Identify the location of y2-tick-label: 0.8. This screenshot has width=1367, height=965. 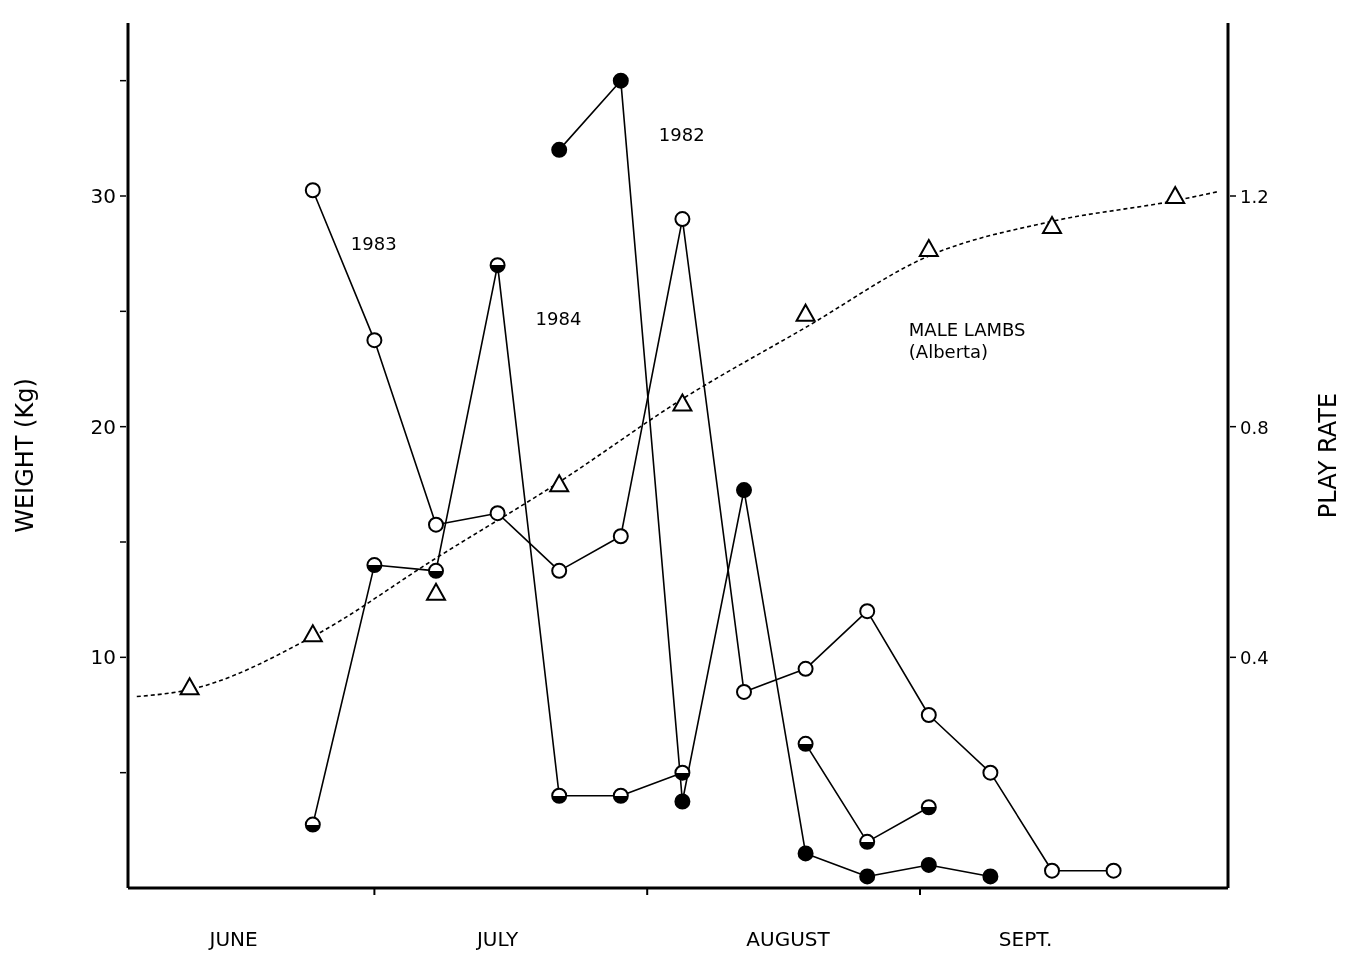
(1254, 427).